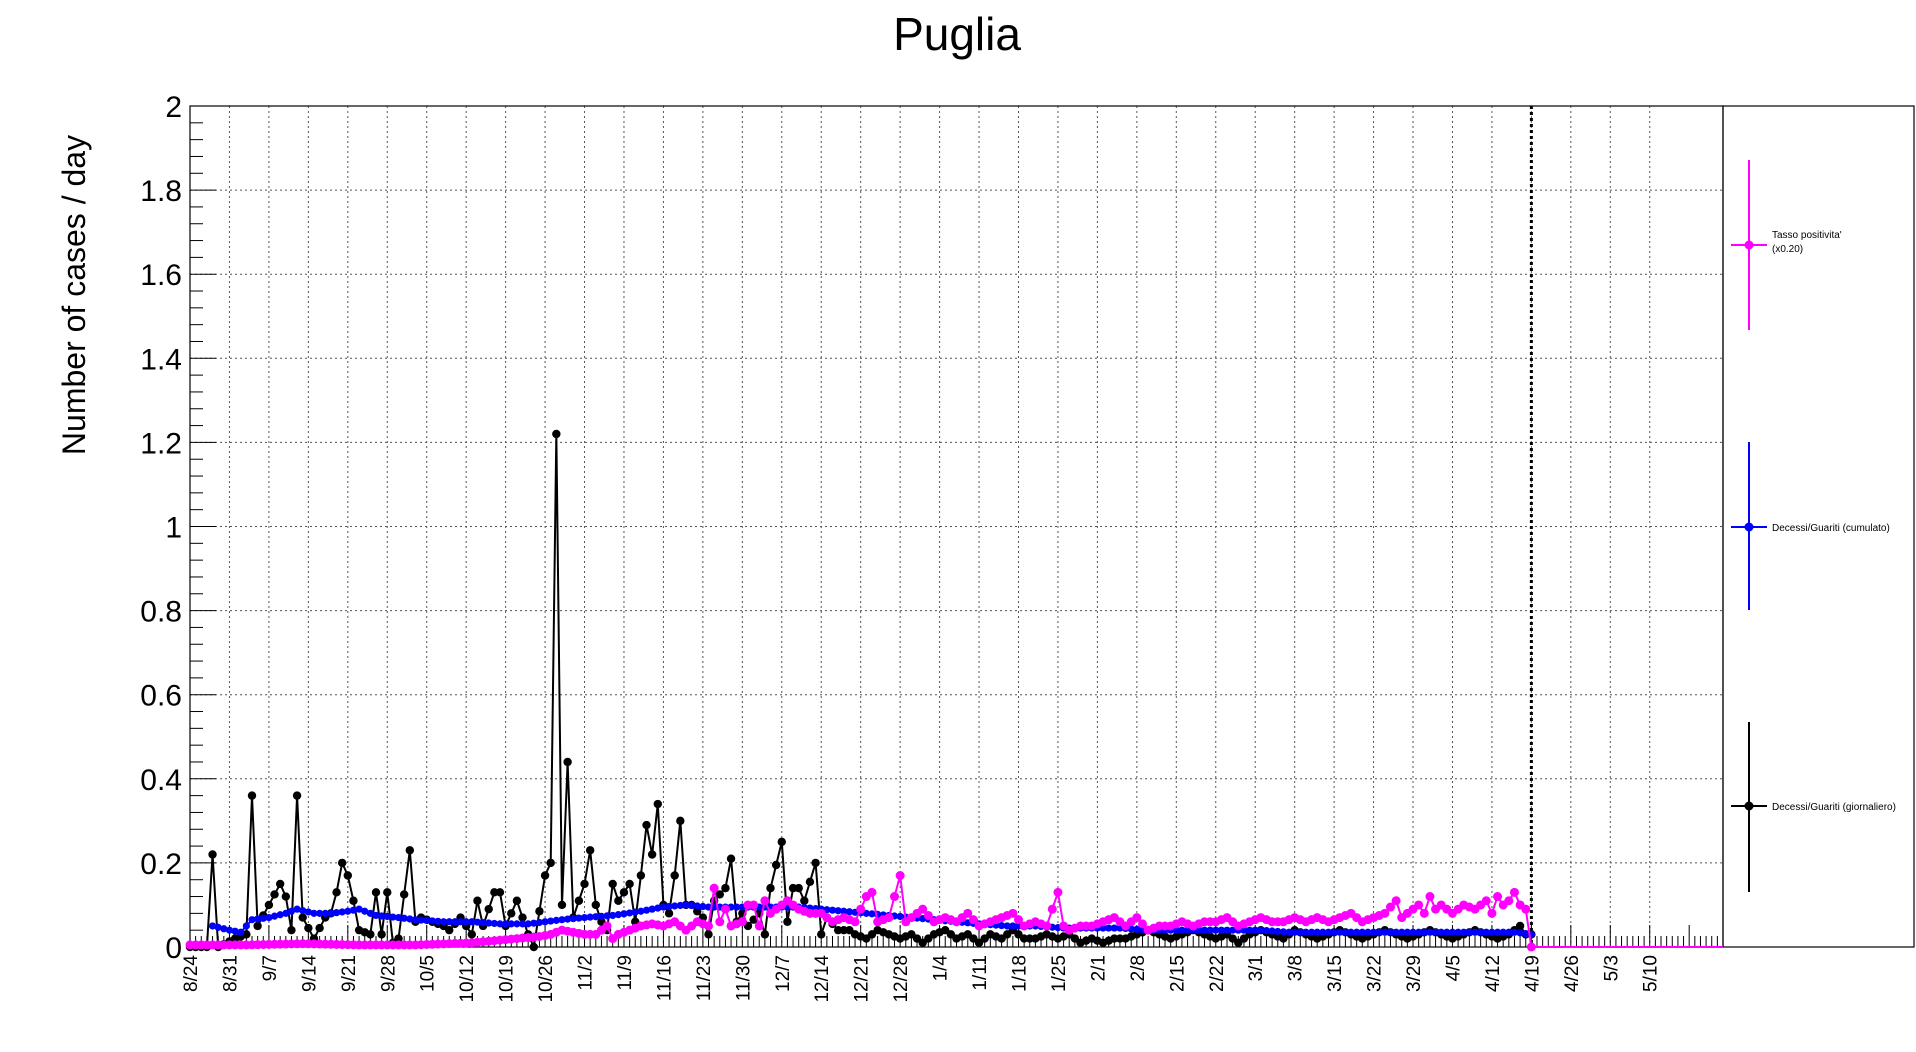  What do you see at coordinates (1296, 968) in the screenshot?
I see `x-tick-label: 3/8` at bounding box center [1296, 968].